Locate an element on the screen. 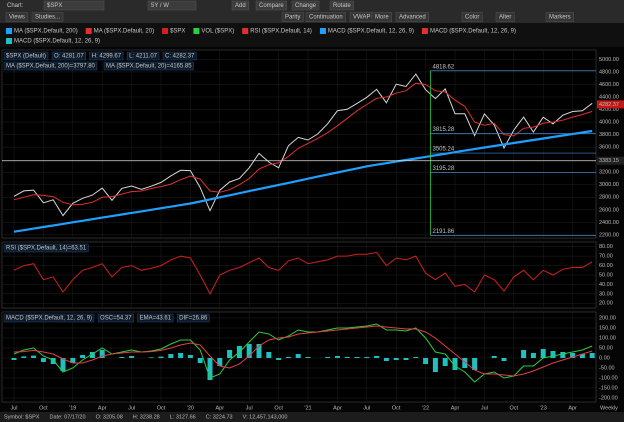  series-line is located at coordinates (303, 351).